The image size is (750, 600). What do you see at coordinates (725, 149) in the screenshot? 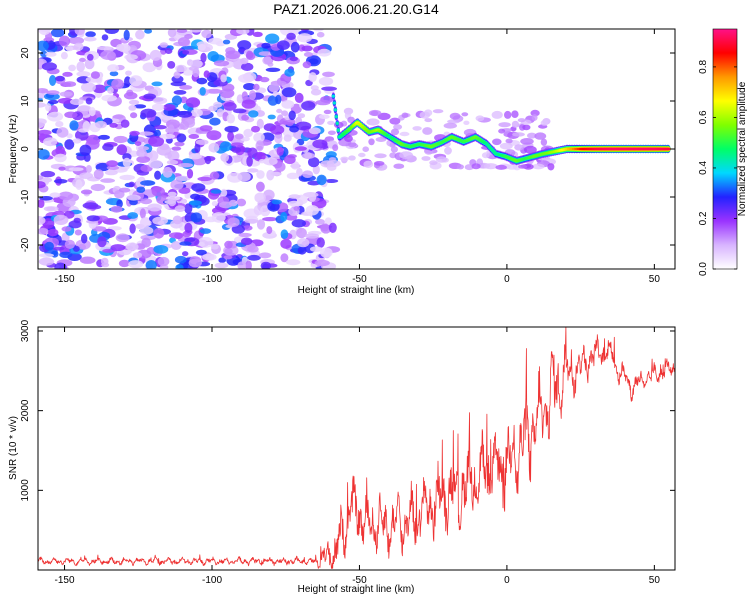
I see `colorbar-frame` at bounding box center [725, 149].